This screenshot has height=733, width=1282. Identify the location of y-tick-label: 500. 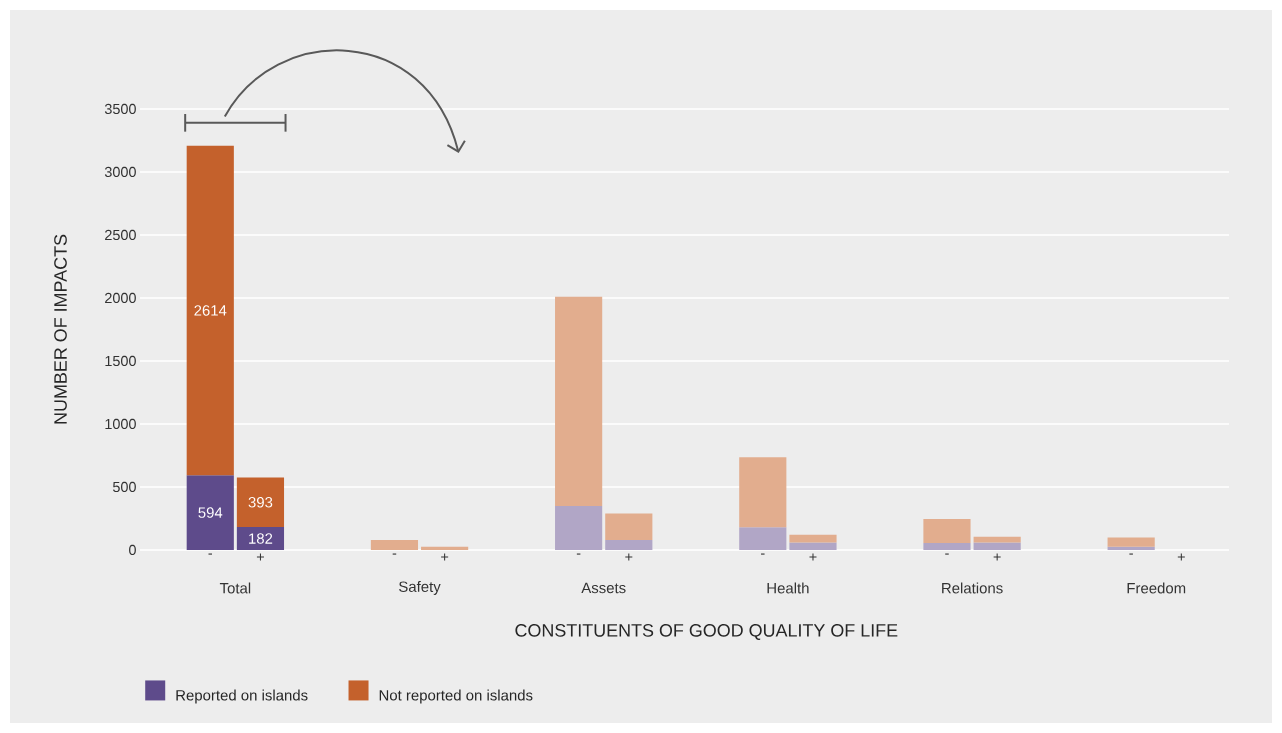
(124, 487).